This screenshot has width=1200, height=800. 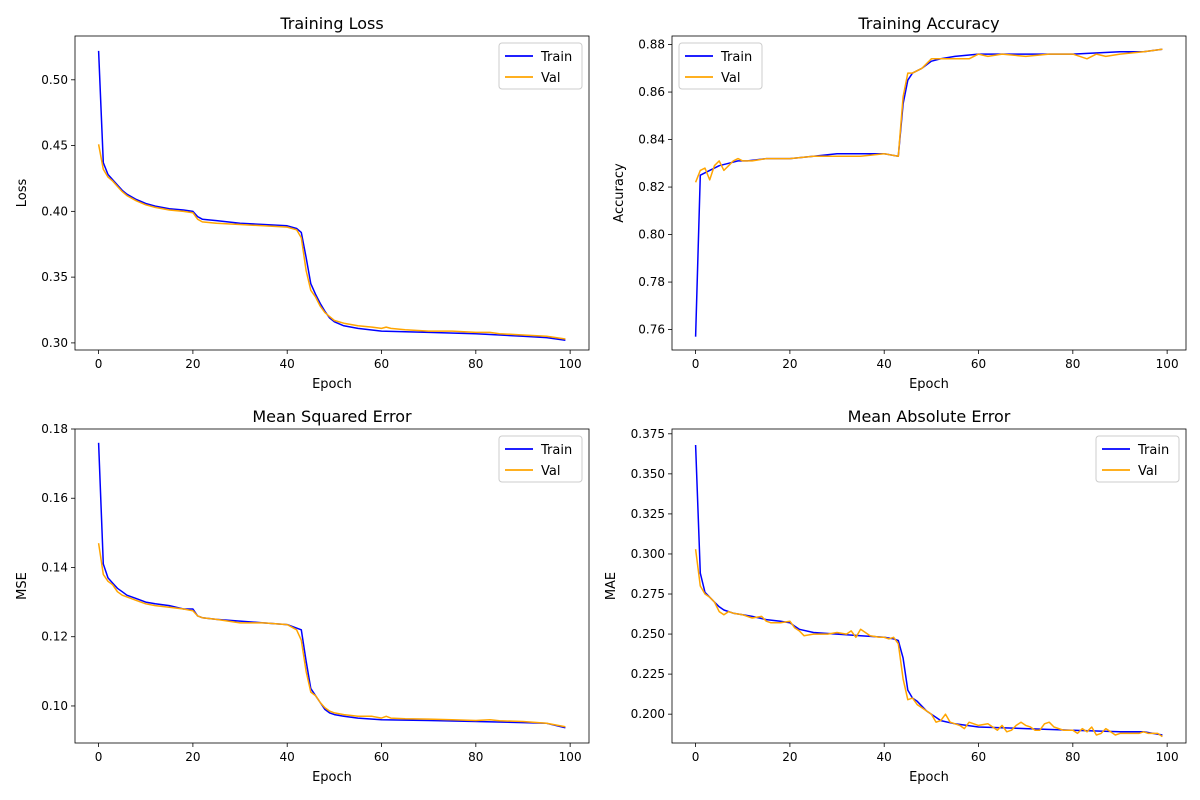 What do you see at coordinates (651, 330) in the screenshot?
I see `y-tick-label: 0.76` at bounding box center [651, 330].